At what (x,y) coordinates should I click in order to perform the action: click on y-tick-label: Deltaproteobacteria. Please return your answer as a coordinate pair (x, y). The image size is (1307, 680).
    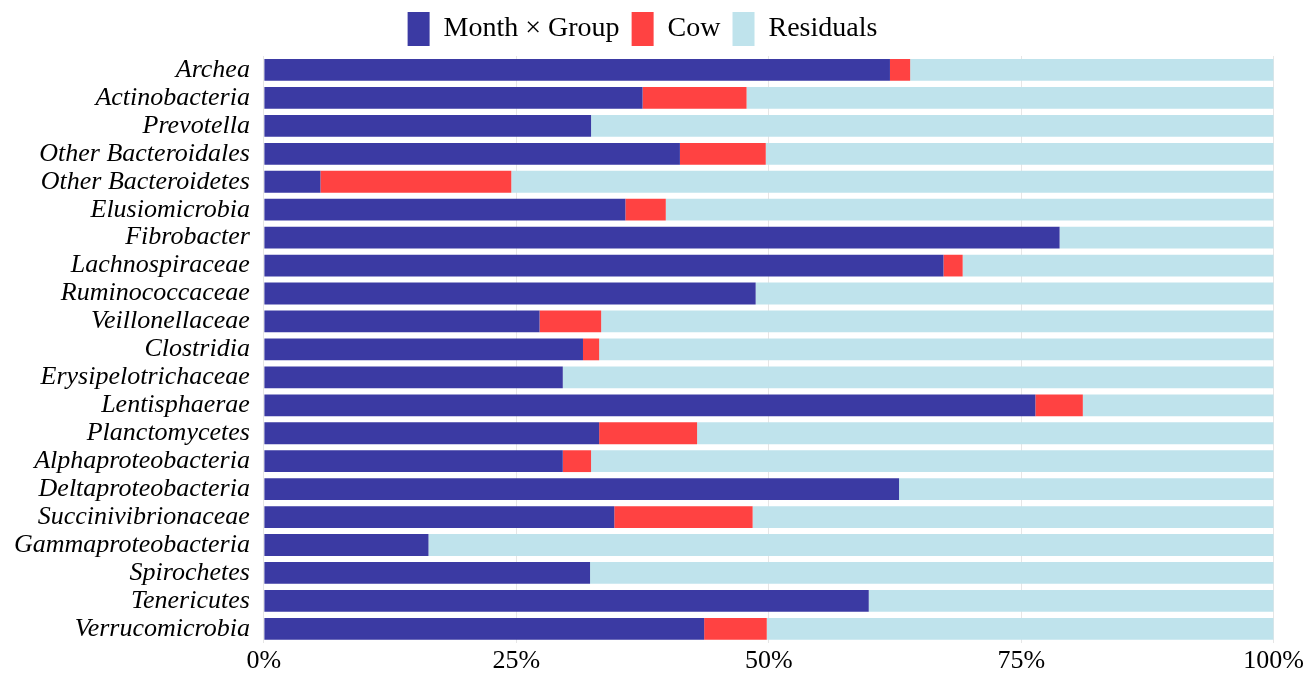
    Looking at the image, I should click on (143, 487).